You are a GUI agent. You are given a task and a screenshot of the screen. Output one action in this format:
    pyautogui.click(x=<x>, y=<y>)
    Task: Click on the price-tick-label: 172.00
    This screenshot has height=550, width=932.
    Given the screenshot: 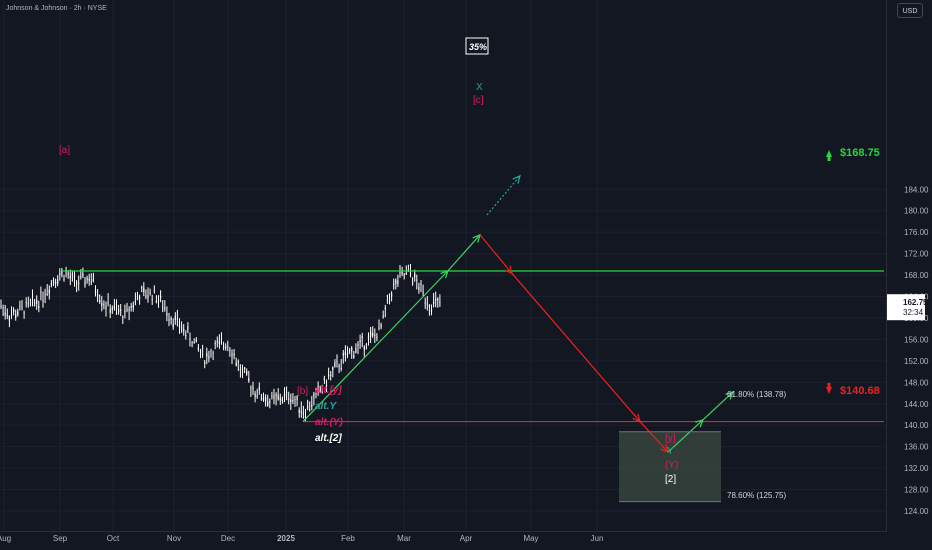 What is the action you would take?
    pyautogui.click(x=916, y=254)
    